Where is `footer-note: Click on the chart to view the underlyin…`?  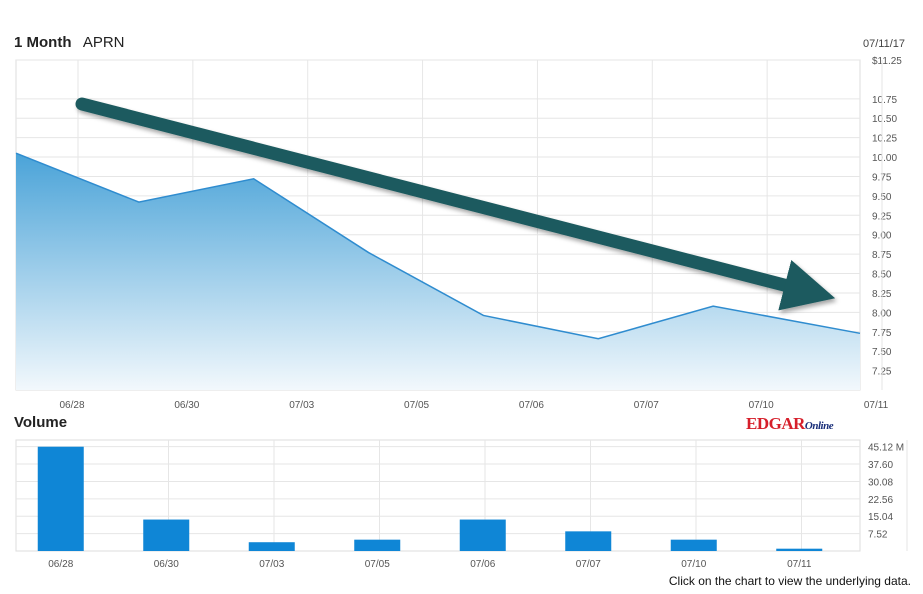 footer-note: Click on the chart to view the underlyin… is located at coordinates (789, 581).